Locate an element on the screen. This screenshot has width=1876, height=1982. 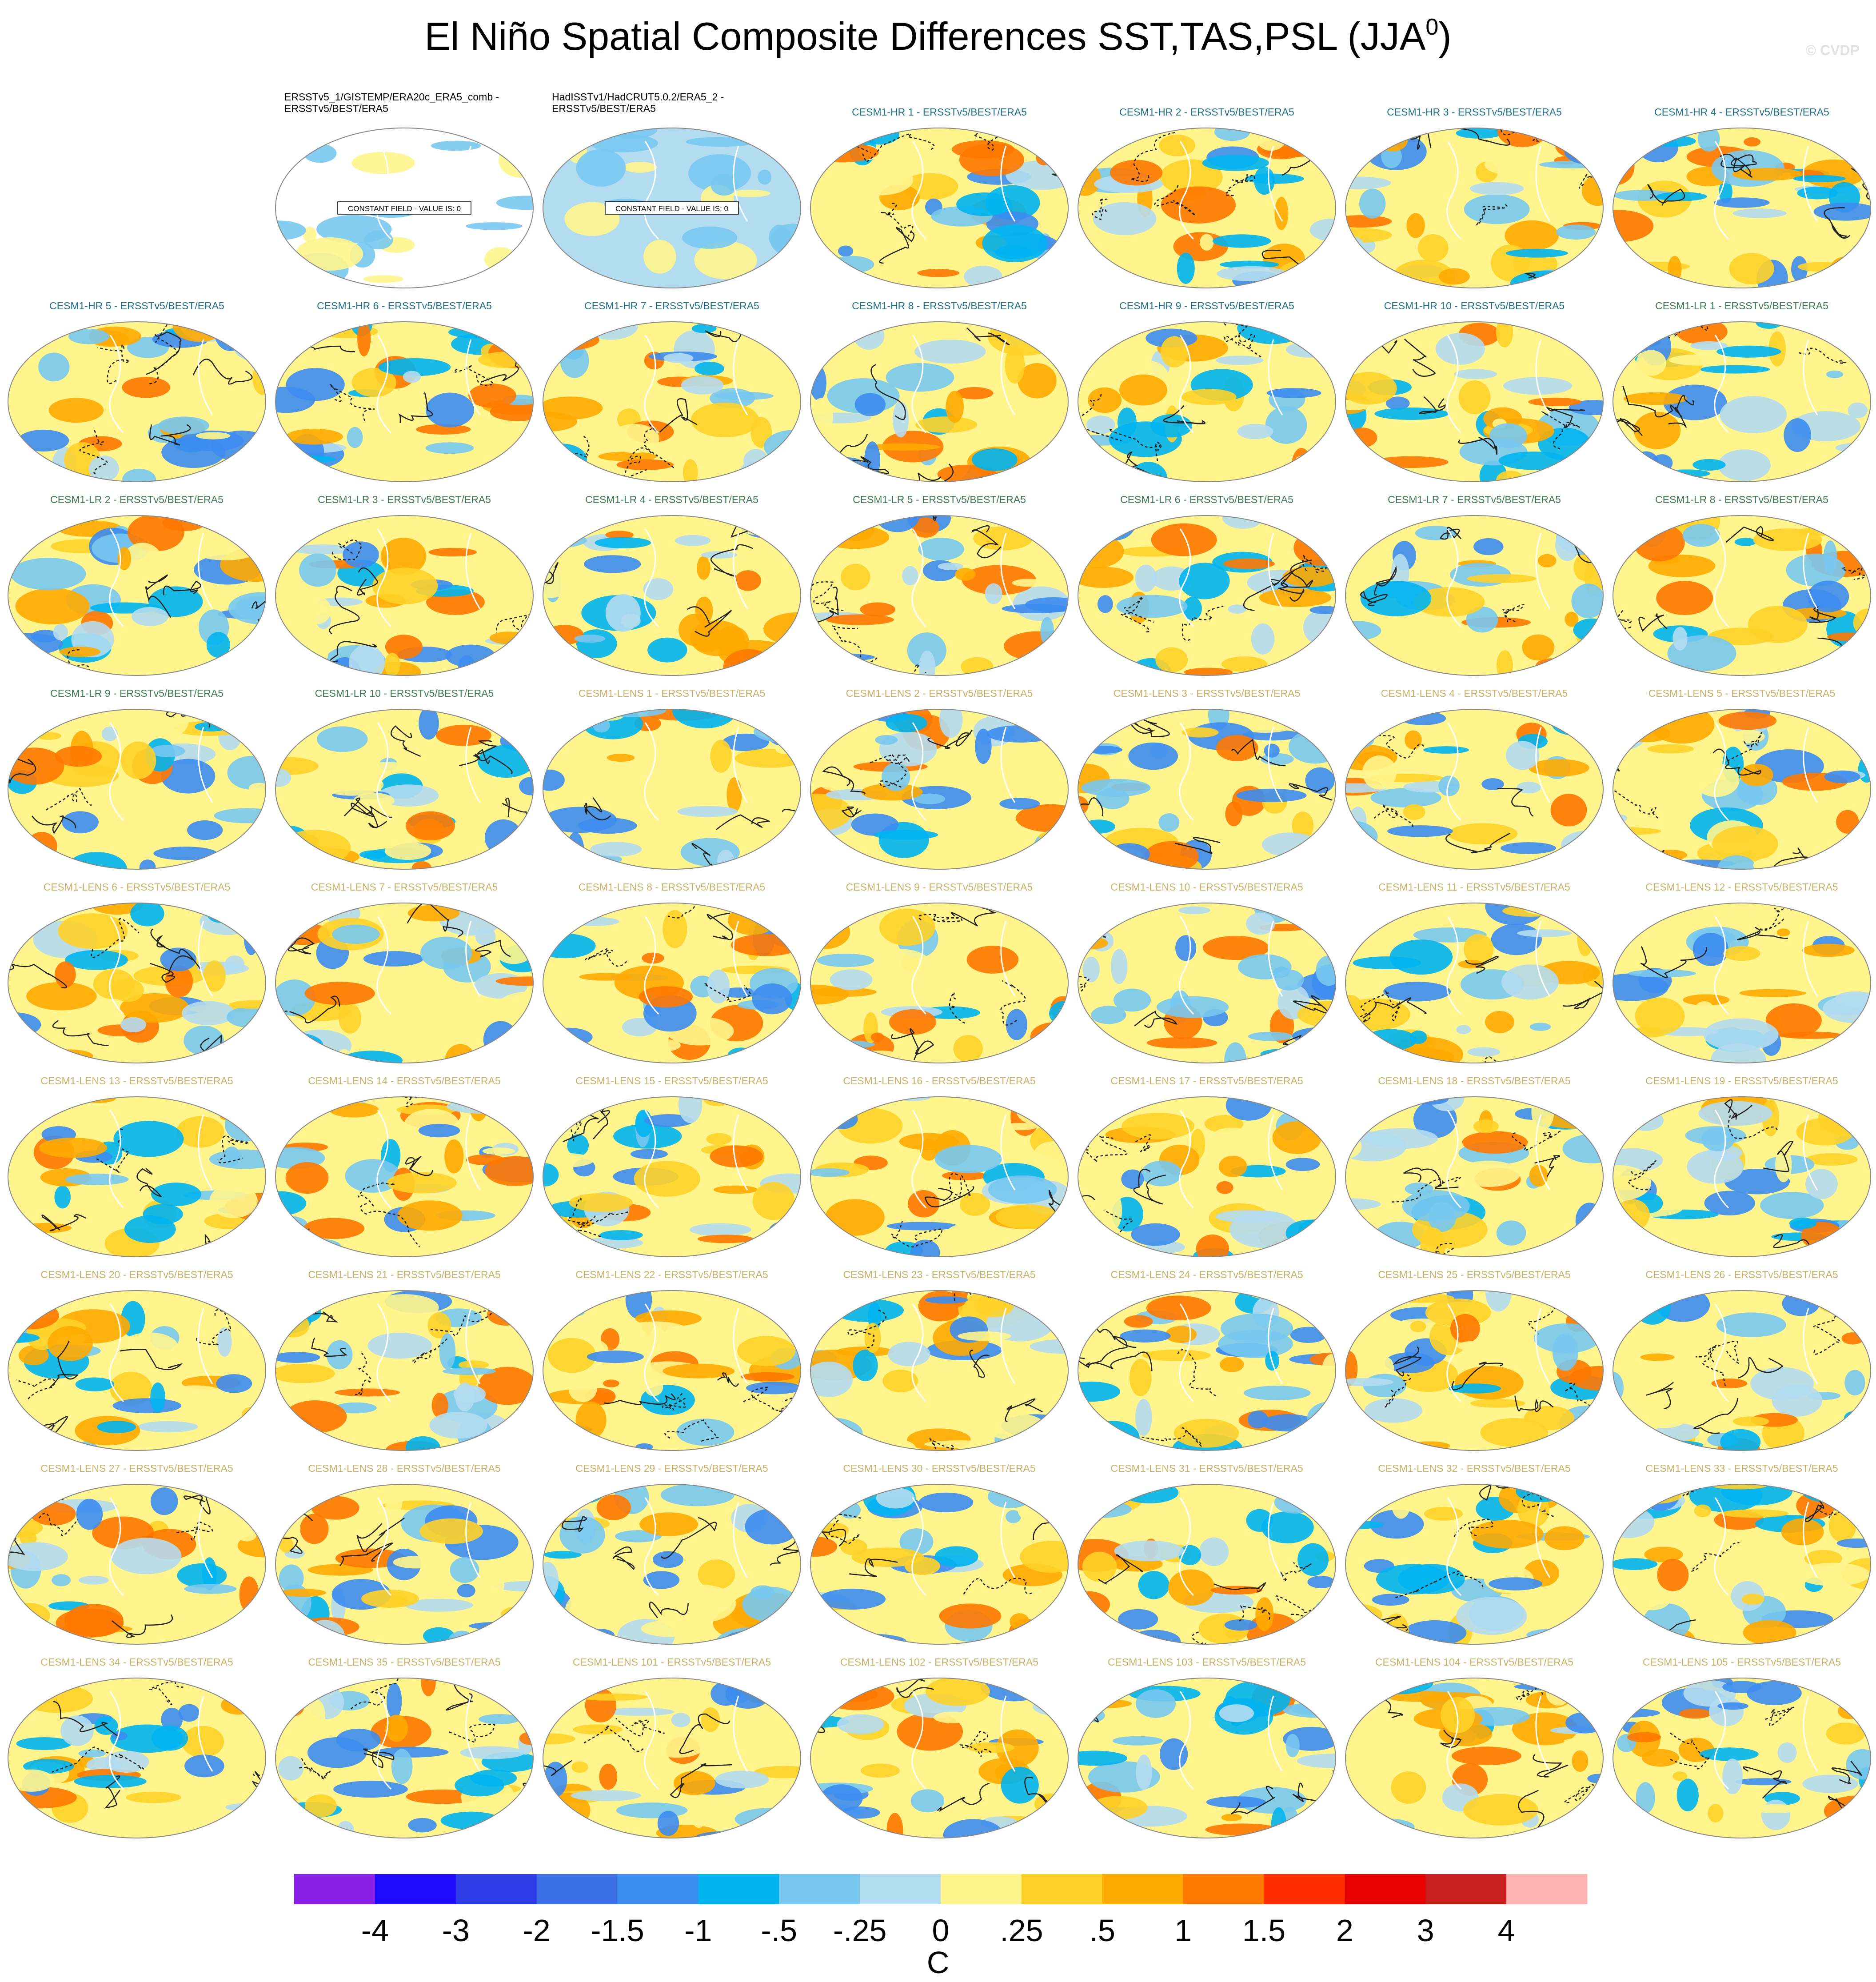
panel: CESM1-LENS 11 - ERSSTv5/BEST/ERA5 is located at coordinates (1474, 972).